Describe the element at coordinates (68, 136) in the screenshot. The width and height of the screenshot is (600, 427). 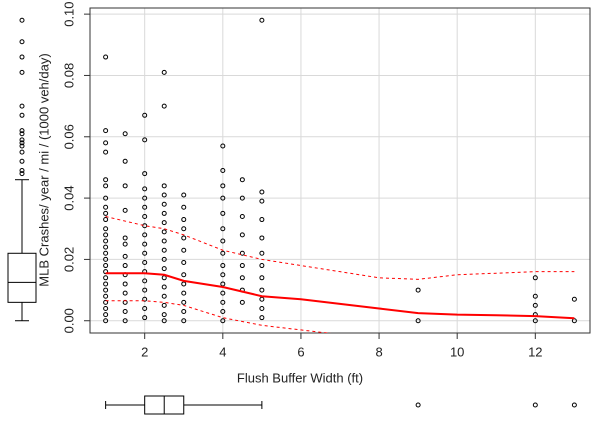
I see `y-tick-label: 0.06` at that location.